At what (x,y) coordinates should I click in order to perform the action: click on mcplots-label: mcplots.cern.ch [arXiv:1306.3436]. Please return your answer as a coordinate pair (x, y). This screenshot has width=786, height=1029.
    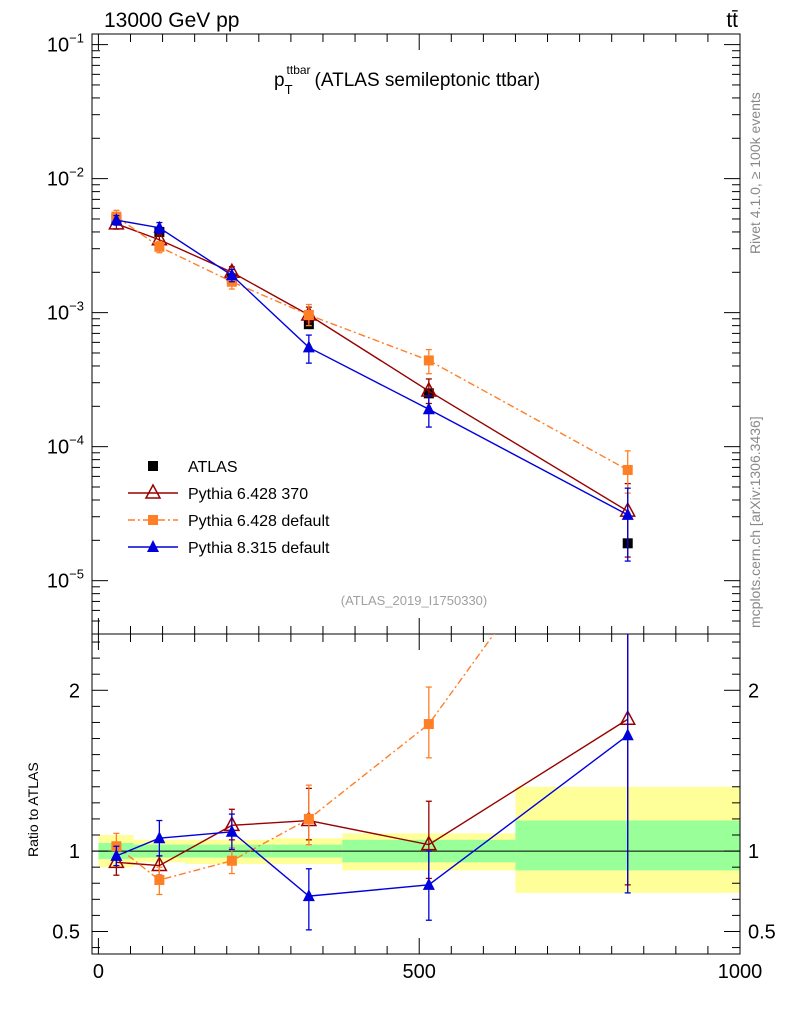
    Looking at the image, I should click on (755, 522).